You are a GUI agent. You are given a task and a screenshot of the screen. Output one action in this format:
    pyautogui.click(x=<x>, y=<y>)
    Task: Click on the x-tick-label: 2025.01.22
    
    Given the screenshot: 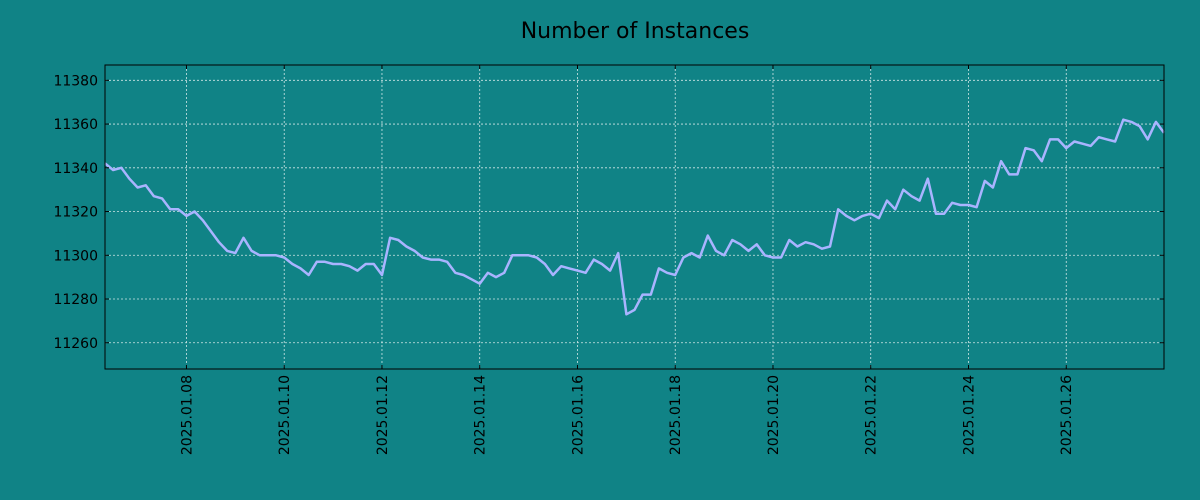 What is the action you would take?
    pyautogui.click(x=872, y=415)
    